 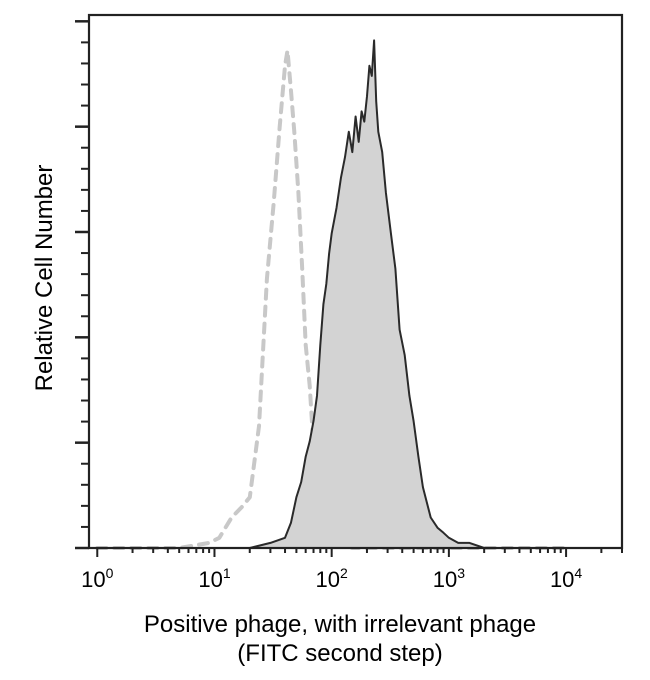 I want to click on x-axis-ticks: 10⁰ 10¹ 10² 10³ 10⁴, so click(x=352, y=570).